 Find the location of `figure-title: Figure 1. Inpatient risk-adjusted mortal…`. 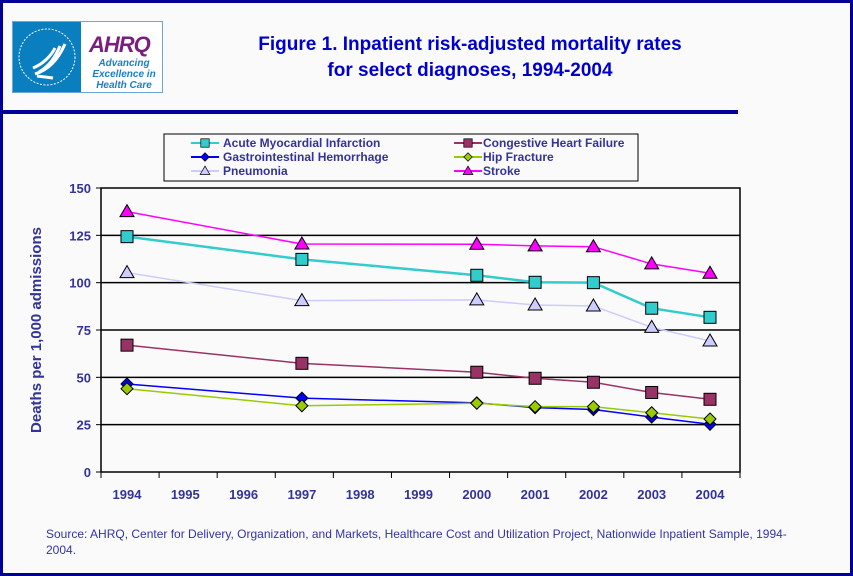

figure-title: Figure 1. Inpatient risk-adjusted mortal… is located at coordinates (470, 58).